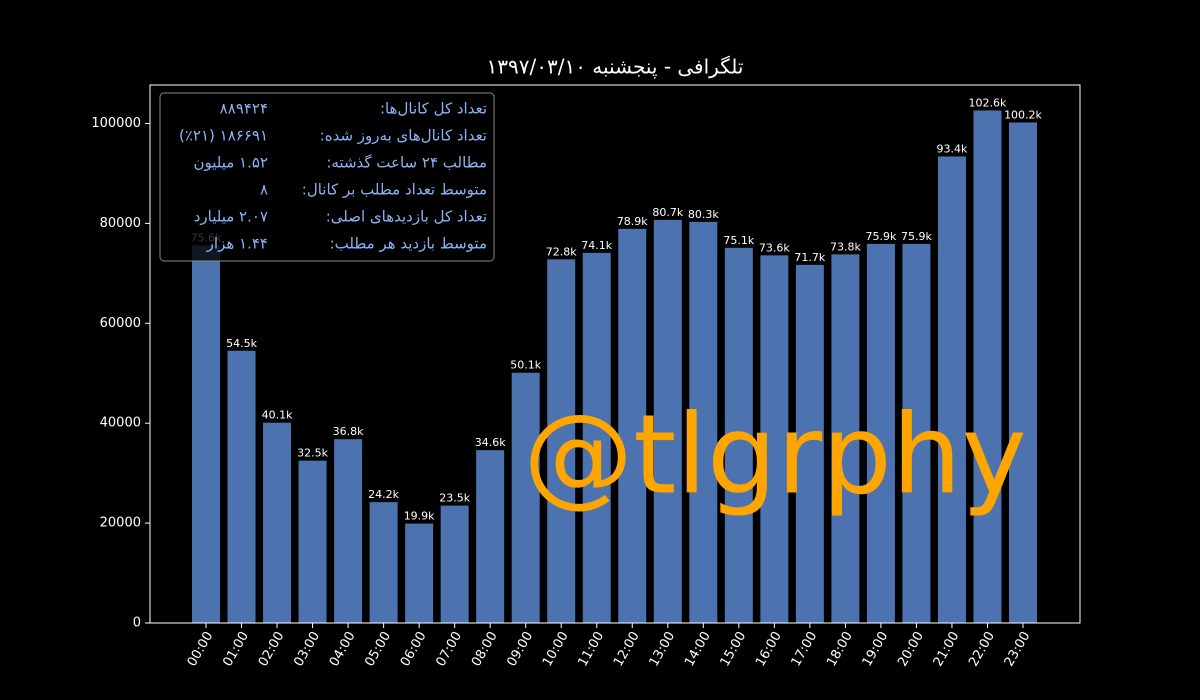 This screenshot has height=700, width=1200. Describe the element at coordinates (845, 246) in the screenshot. I see `value-label: 73.8k` at that location.